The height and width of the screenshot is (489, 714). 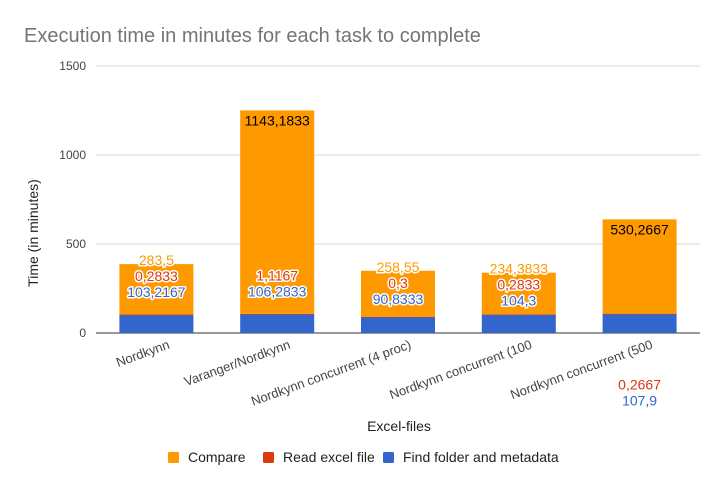 What do you see at coordinates (277, 291) in the screenshot?
I see `data-label: 106,2833` at bounding box center [277, 291].